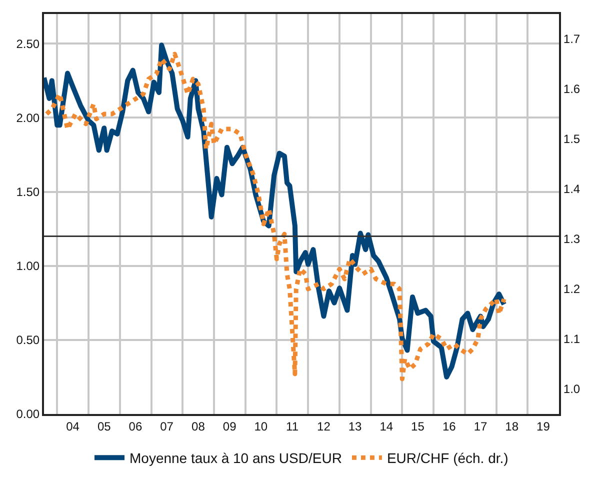  What do you see at coordinates (571, 289) in the screenshot?
I see `y2-tick-label: 1.2` at bounding box center [571, 289].